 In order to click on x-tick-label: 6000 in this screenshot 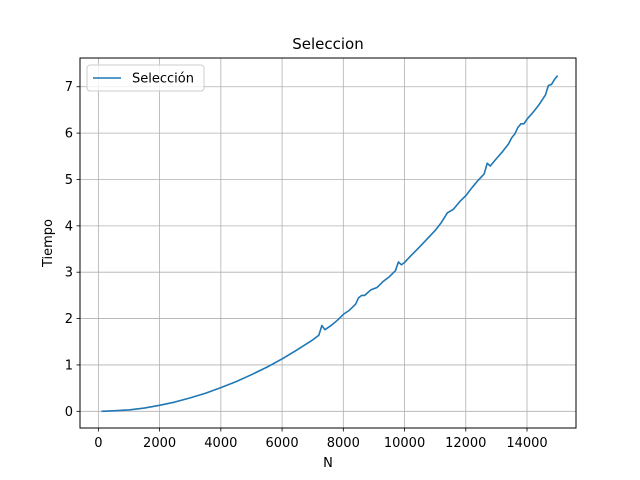, I will do `click(282, 443)`.